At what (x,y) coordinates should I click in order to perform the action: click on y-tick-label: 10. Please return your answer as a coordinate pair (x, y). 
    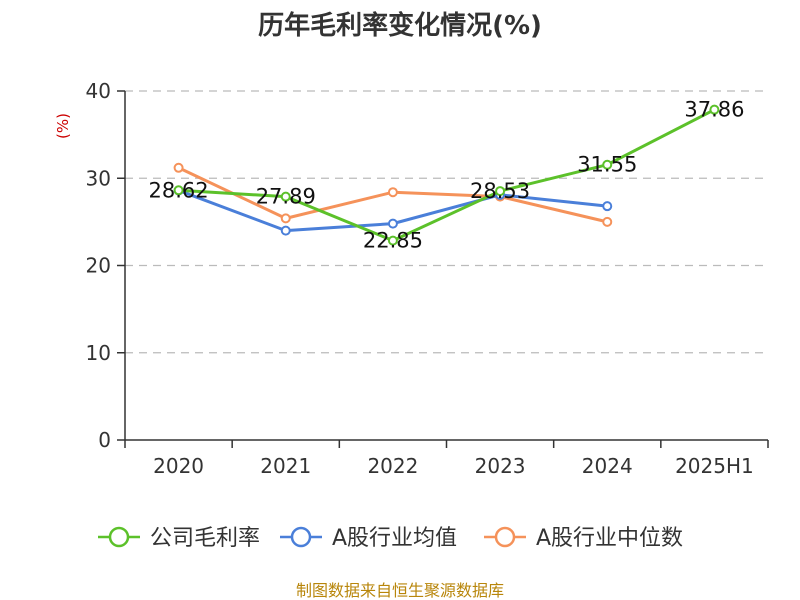
    Looking at the image, I should click on (98, 353).